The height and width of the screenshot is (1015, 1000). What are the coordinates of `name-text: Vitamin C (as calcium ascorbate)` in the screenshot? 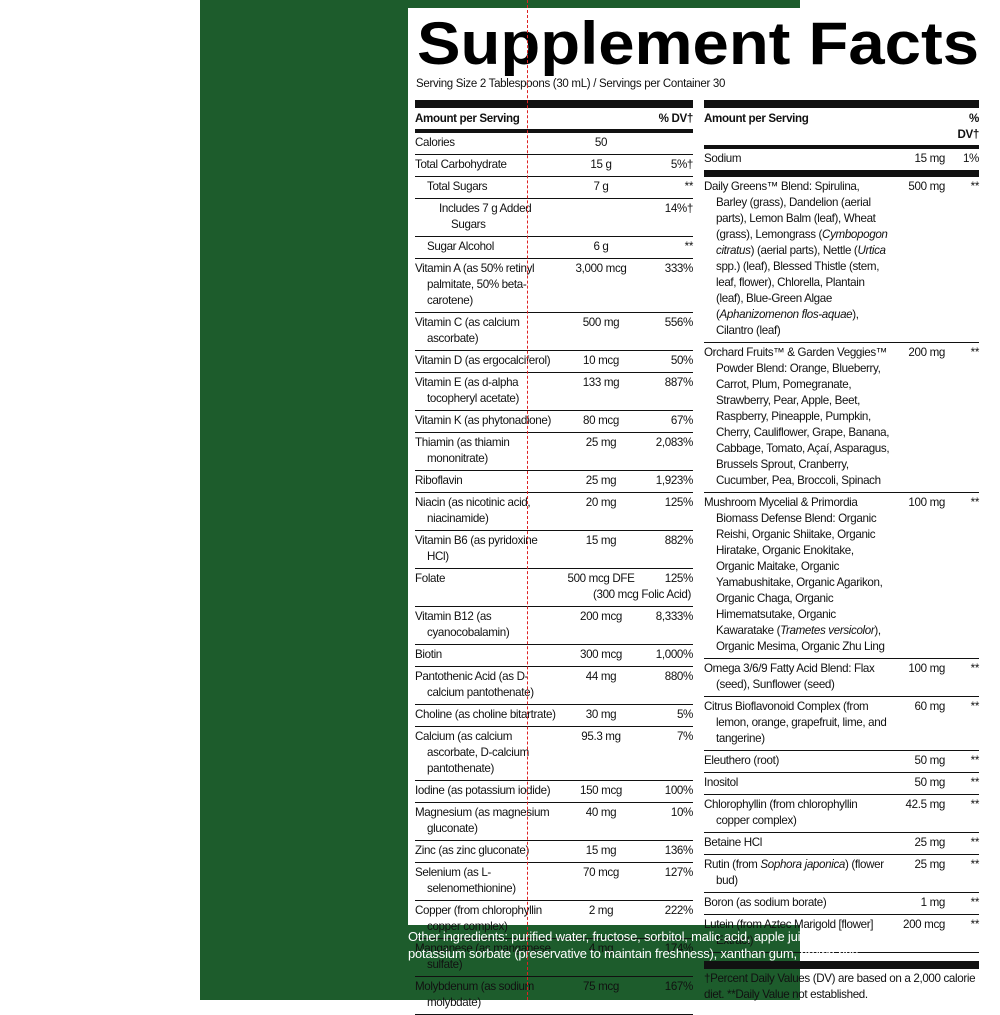 It's located at (467, 330).